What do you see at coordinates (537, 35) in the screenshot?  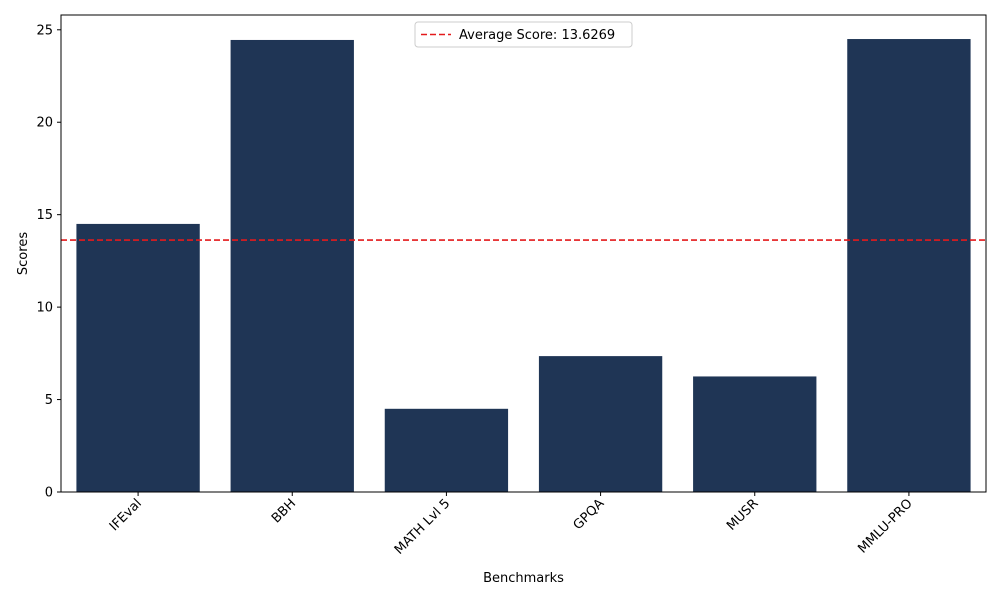 I see `legend-label: Average Score: 13.6269` at bounding box center [537, 35].